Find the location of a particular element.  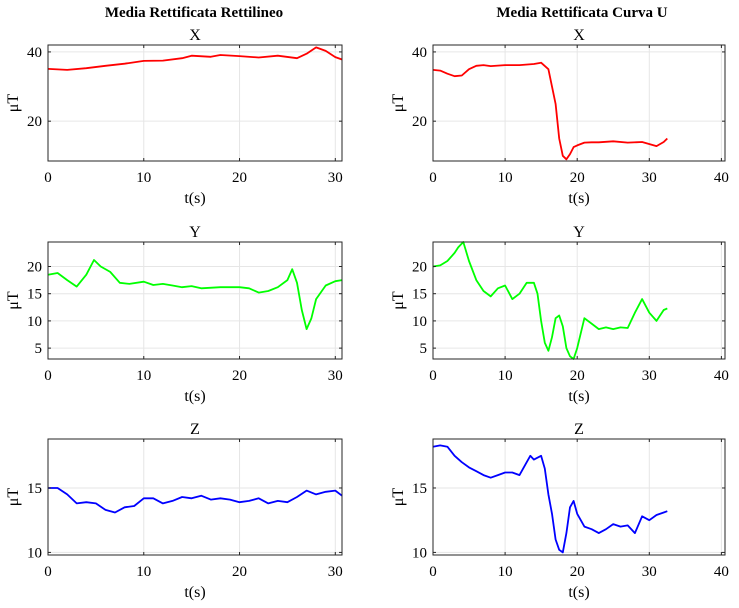

right-column-title: Media Rettificata Curva U is located at coordinates (581, 13).